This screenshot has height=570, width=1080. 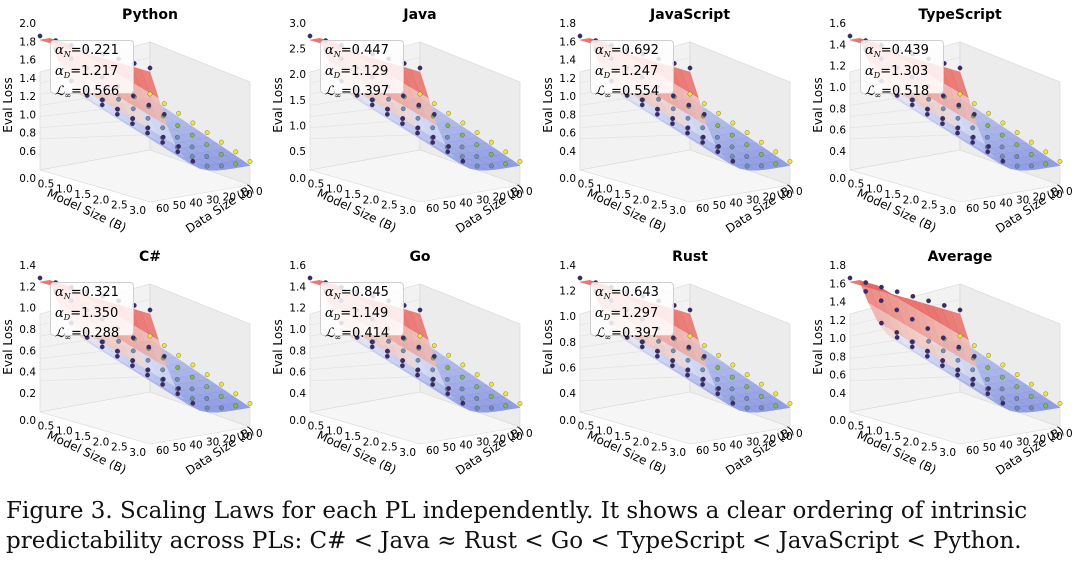 What do you see at coordinates (960, 257) in the screenshot?
I see `panel-title: Average` at bounding box center [960, 257].